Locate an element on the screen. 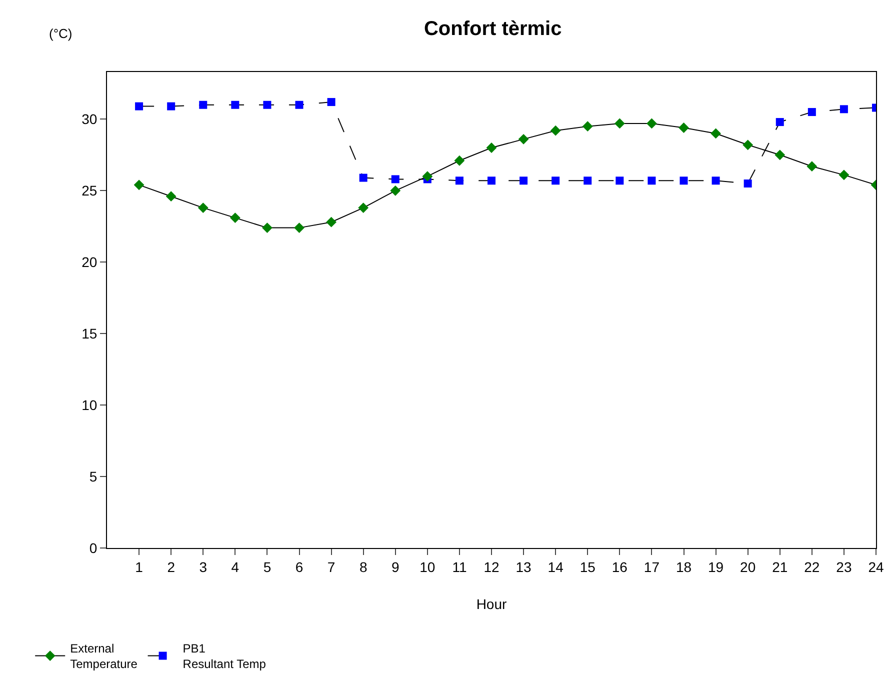 This screenshot has width=888, height=698. x-tick-label: 22 is located at coordinates (812, 566).